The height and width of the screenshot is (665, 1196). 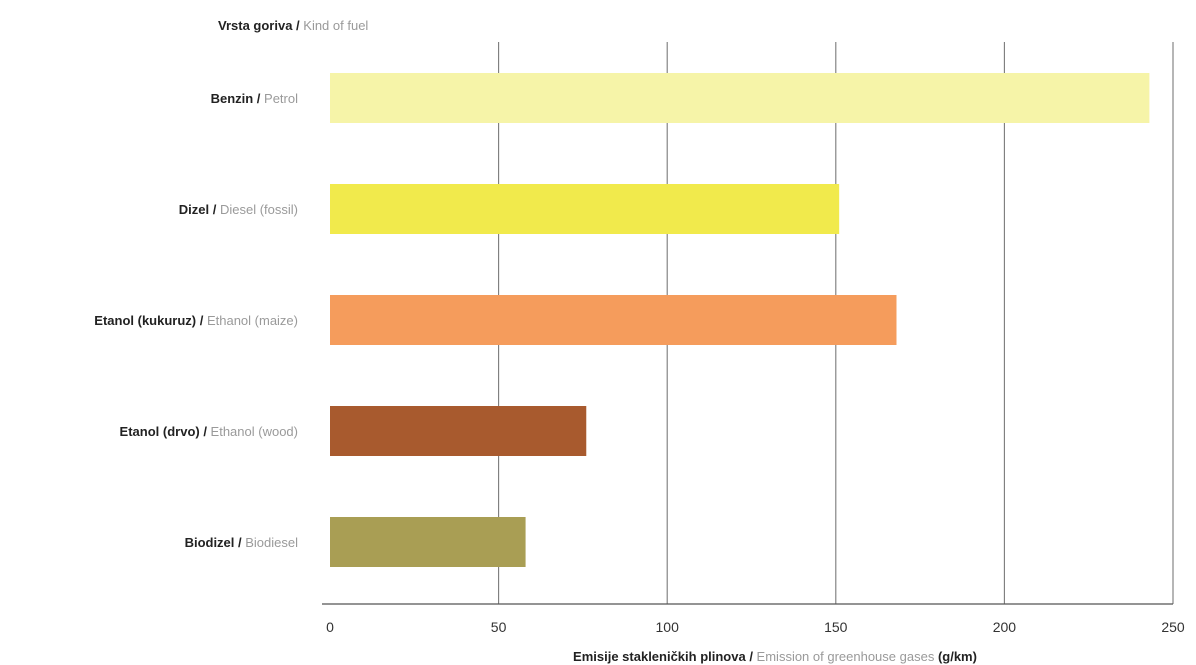 What do you see at coordinates (334, 25) in the screenshot?
I see `y-axis-title-secondary: Kind of fuel` at bounding box center [334, 25].